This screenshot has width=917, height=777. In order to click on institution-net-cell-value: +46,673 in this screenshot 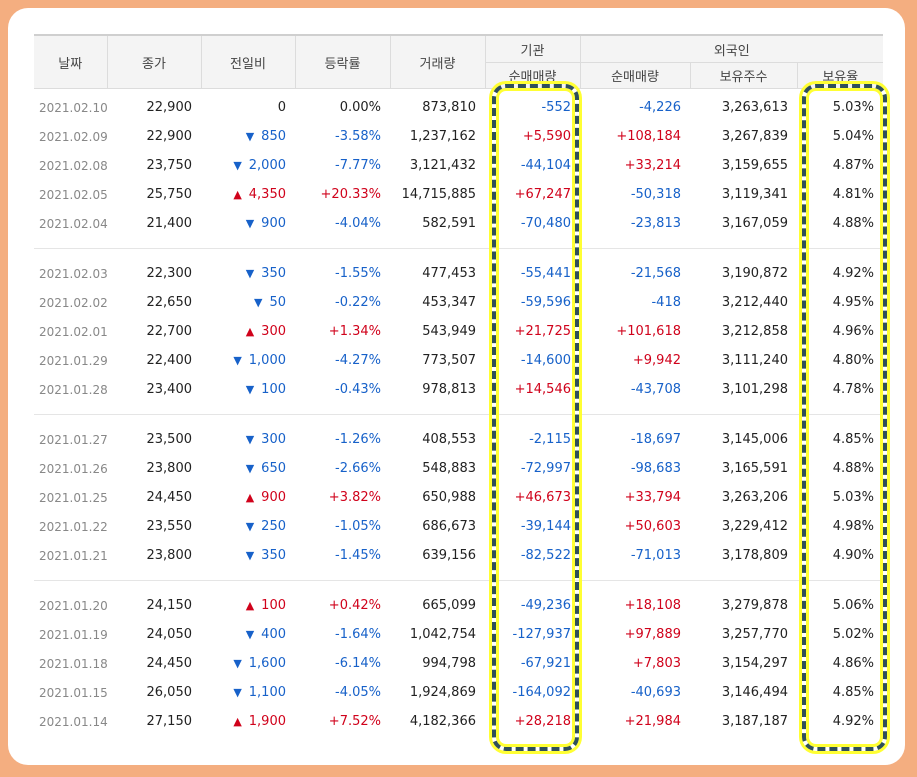, I will do `click(542, 497)`.